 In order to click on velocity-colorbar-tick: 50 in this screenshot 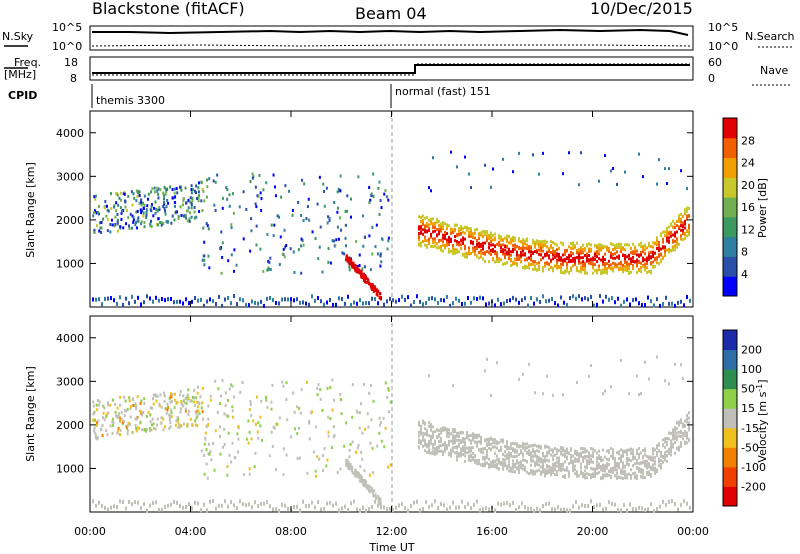, I will do `click(748, 389)`.